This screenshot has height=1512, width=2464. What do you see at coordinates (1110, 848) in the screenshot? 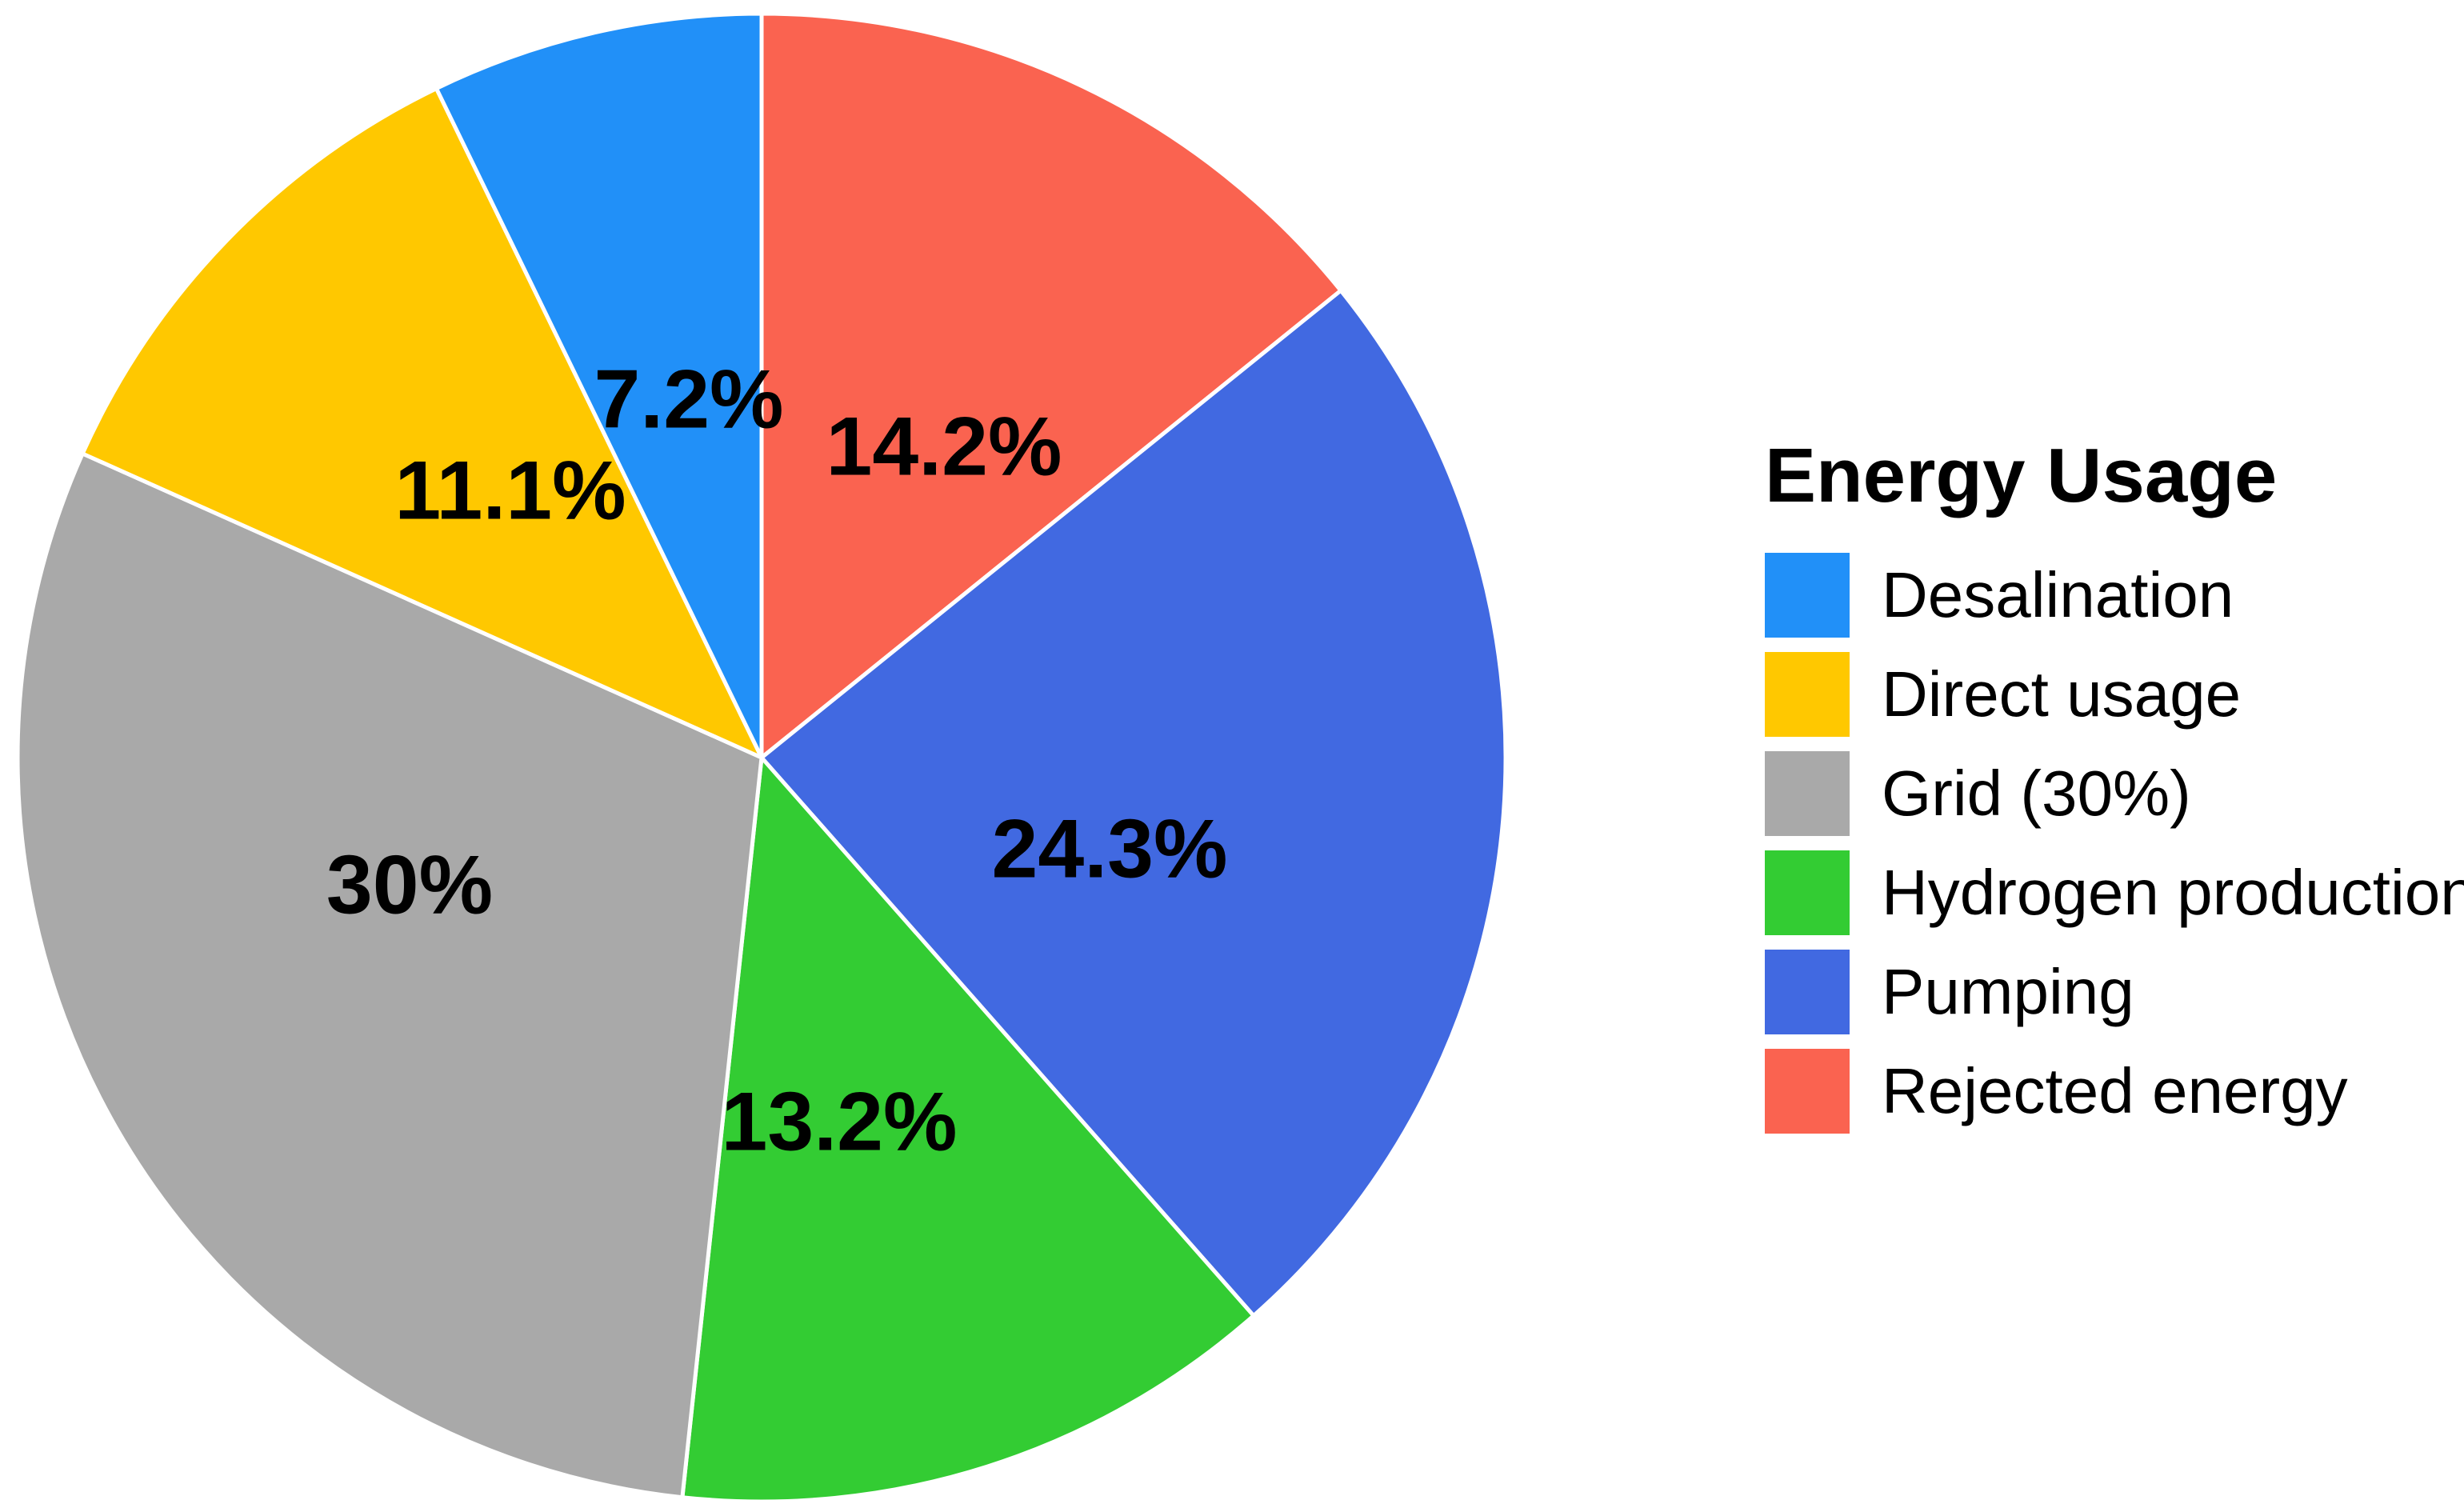
I see `pie-label-pumping: 24.3%` at bounding box center [1110, 848].